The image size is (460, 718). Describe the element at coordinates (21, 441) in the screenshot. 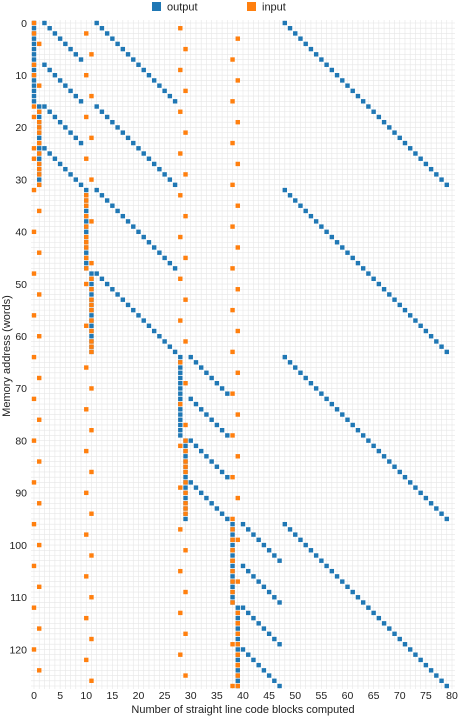

I see `y-tick-label: 80` at that location.